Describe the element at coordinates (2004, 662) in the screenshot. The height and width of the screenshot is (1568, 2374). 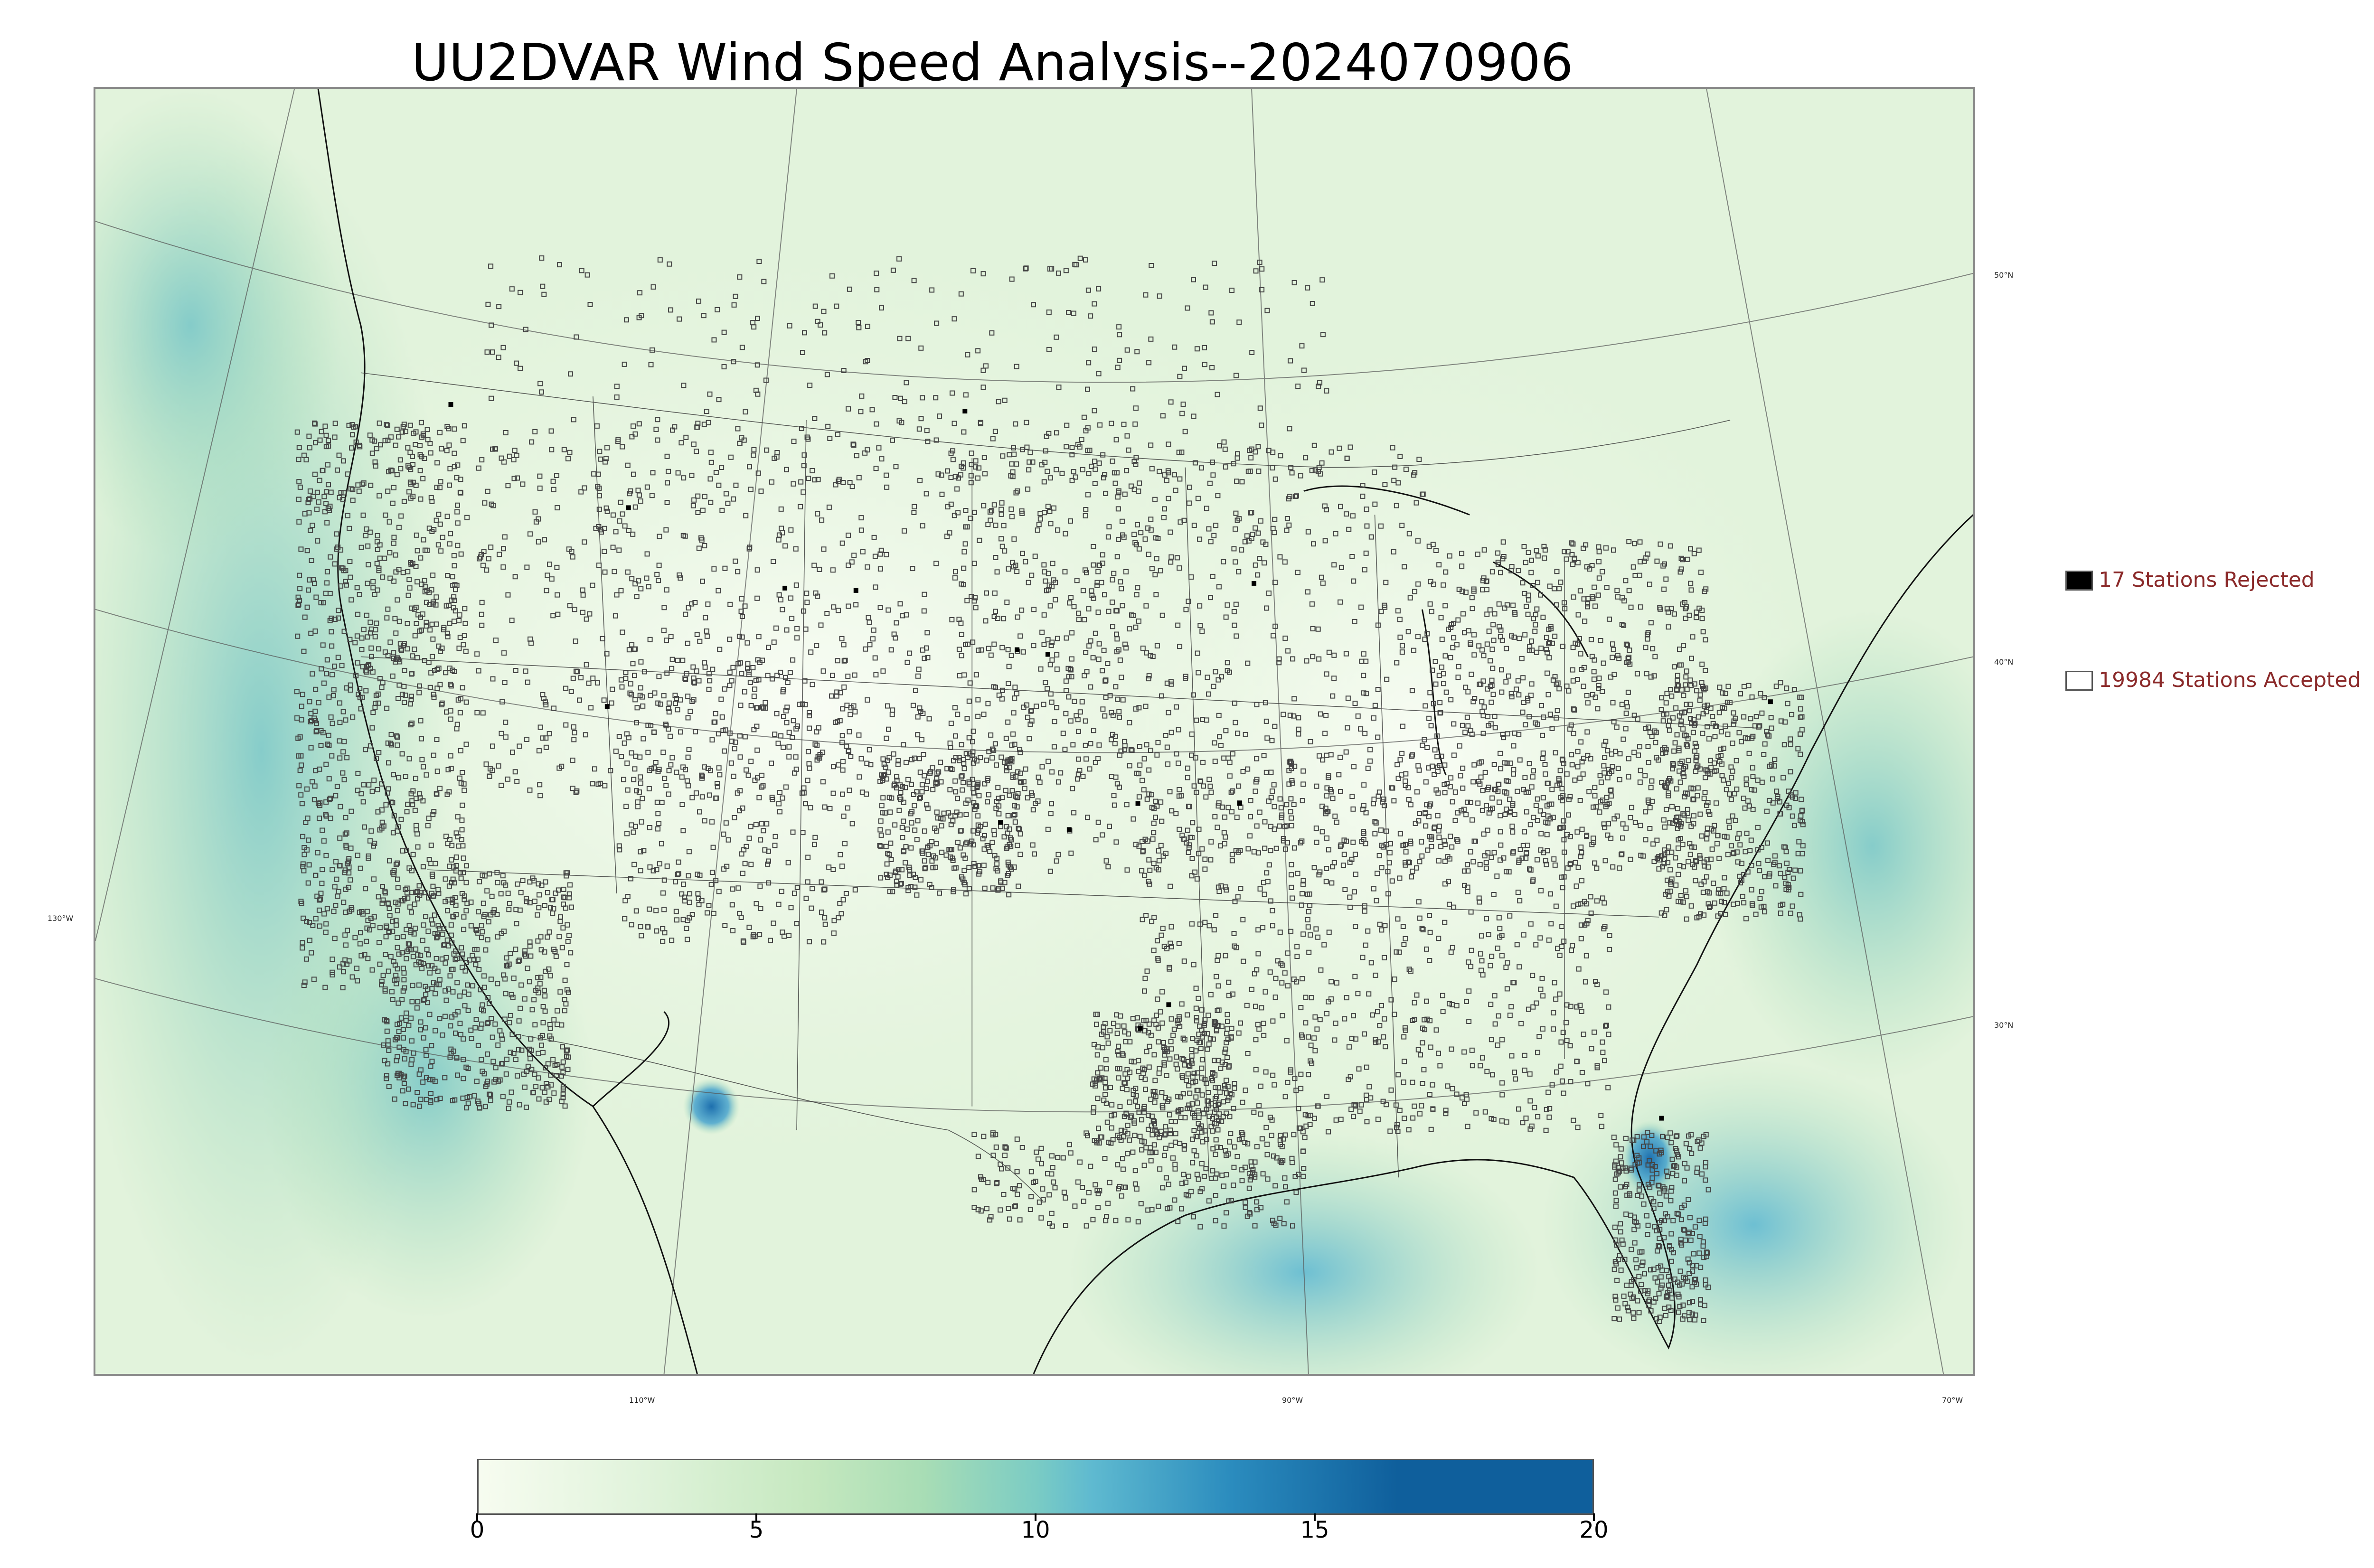
I see `lat-label-40n: 40°N` at that location.